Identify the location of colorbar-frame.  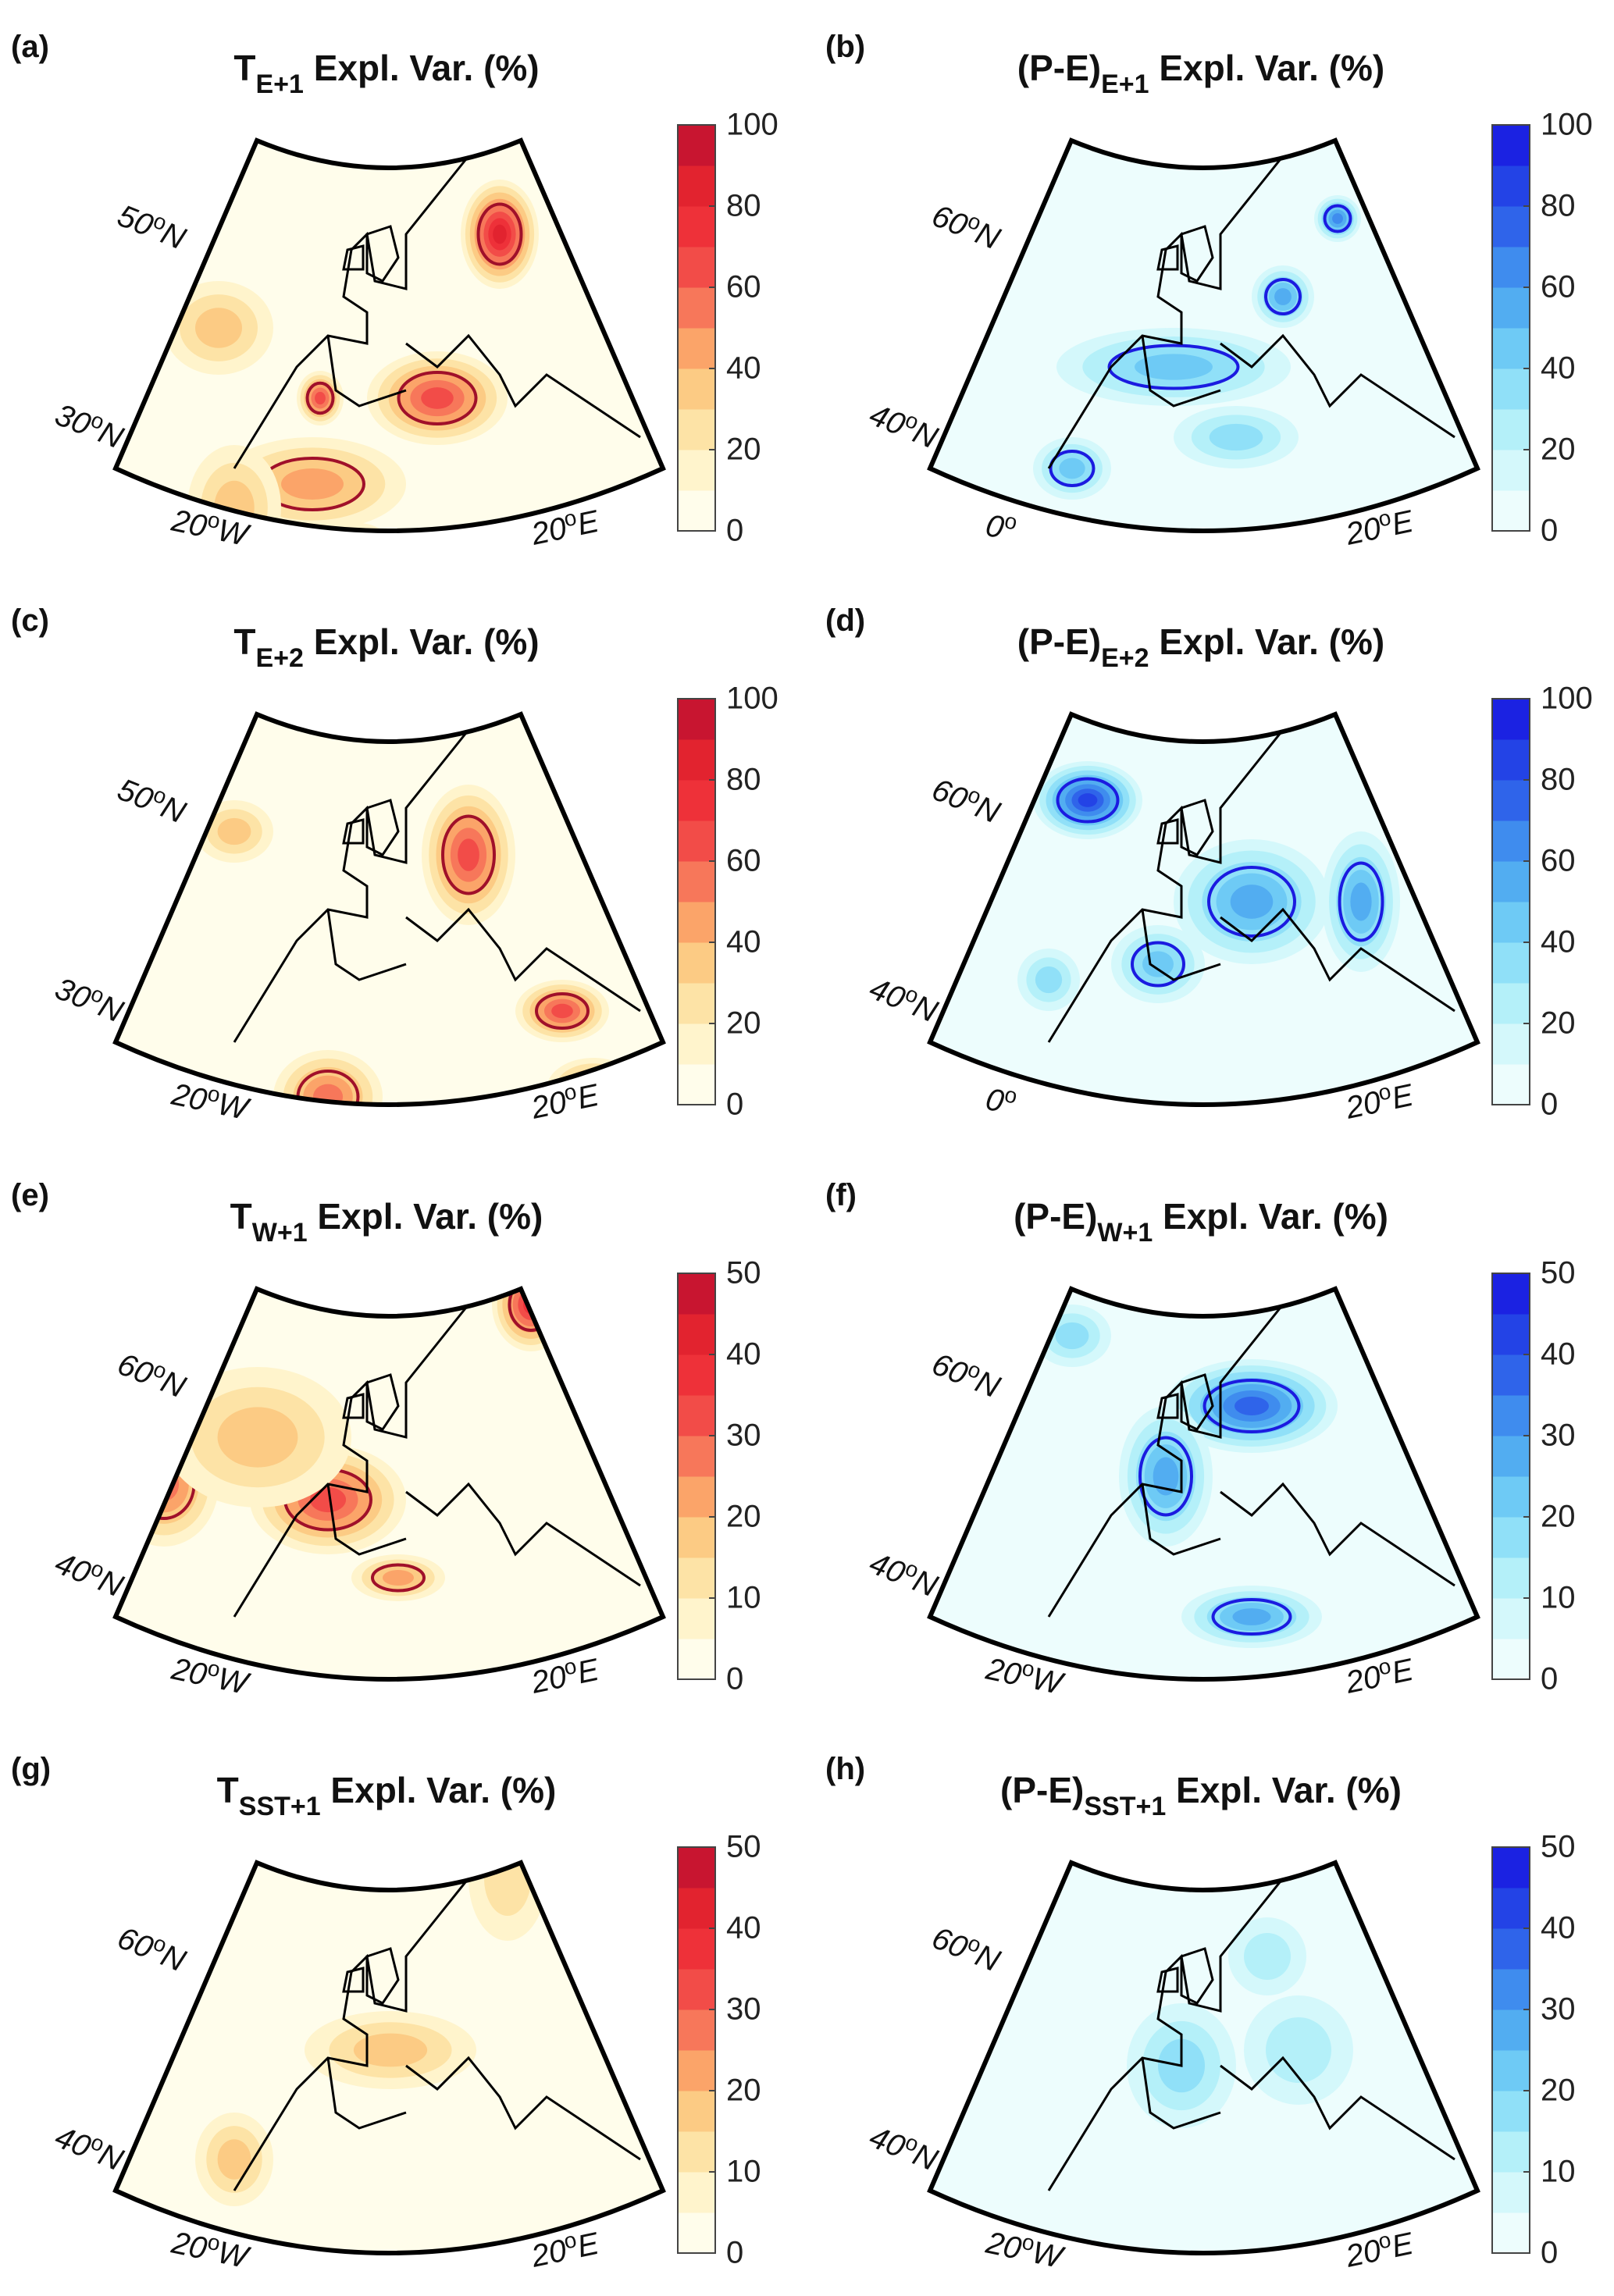
(697, 2050).